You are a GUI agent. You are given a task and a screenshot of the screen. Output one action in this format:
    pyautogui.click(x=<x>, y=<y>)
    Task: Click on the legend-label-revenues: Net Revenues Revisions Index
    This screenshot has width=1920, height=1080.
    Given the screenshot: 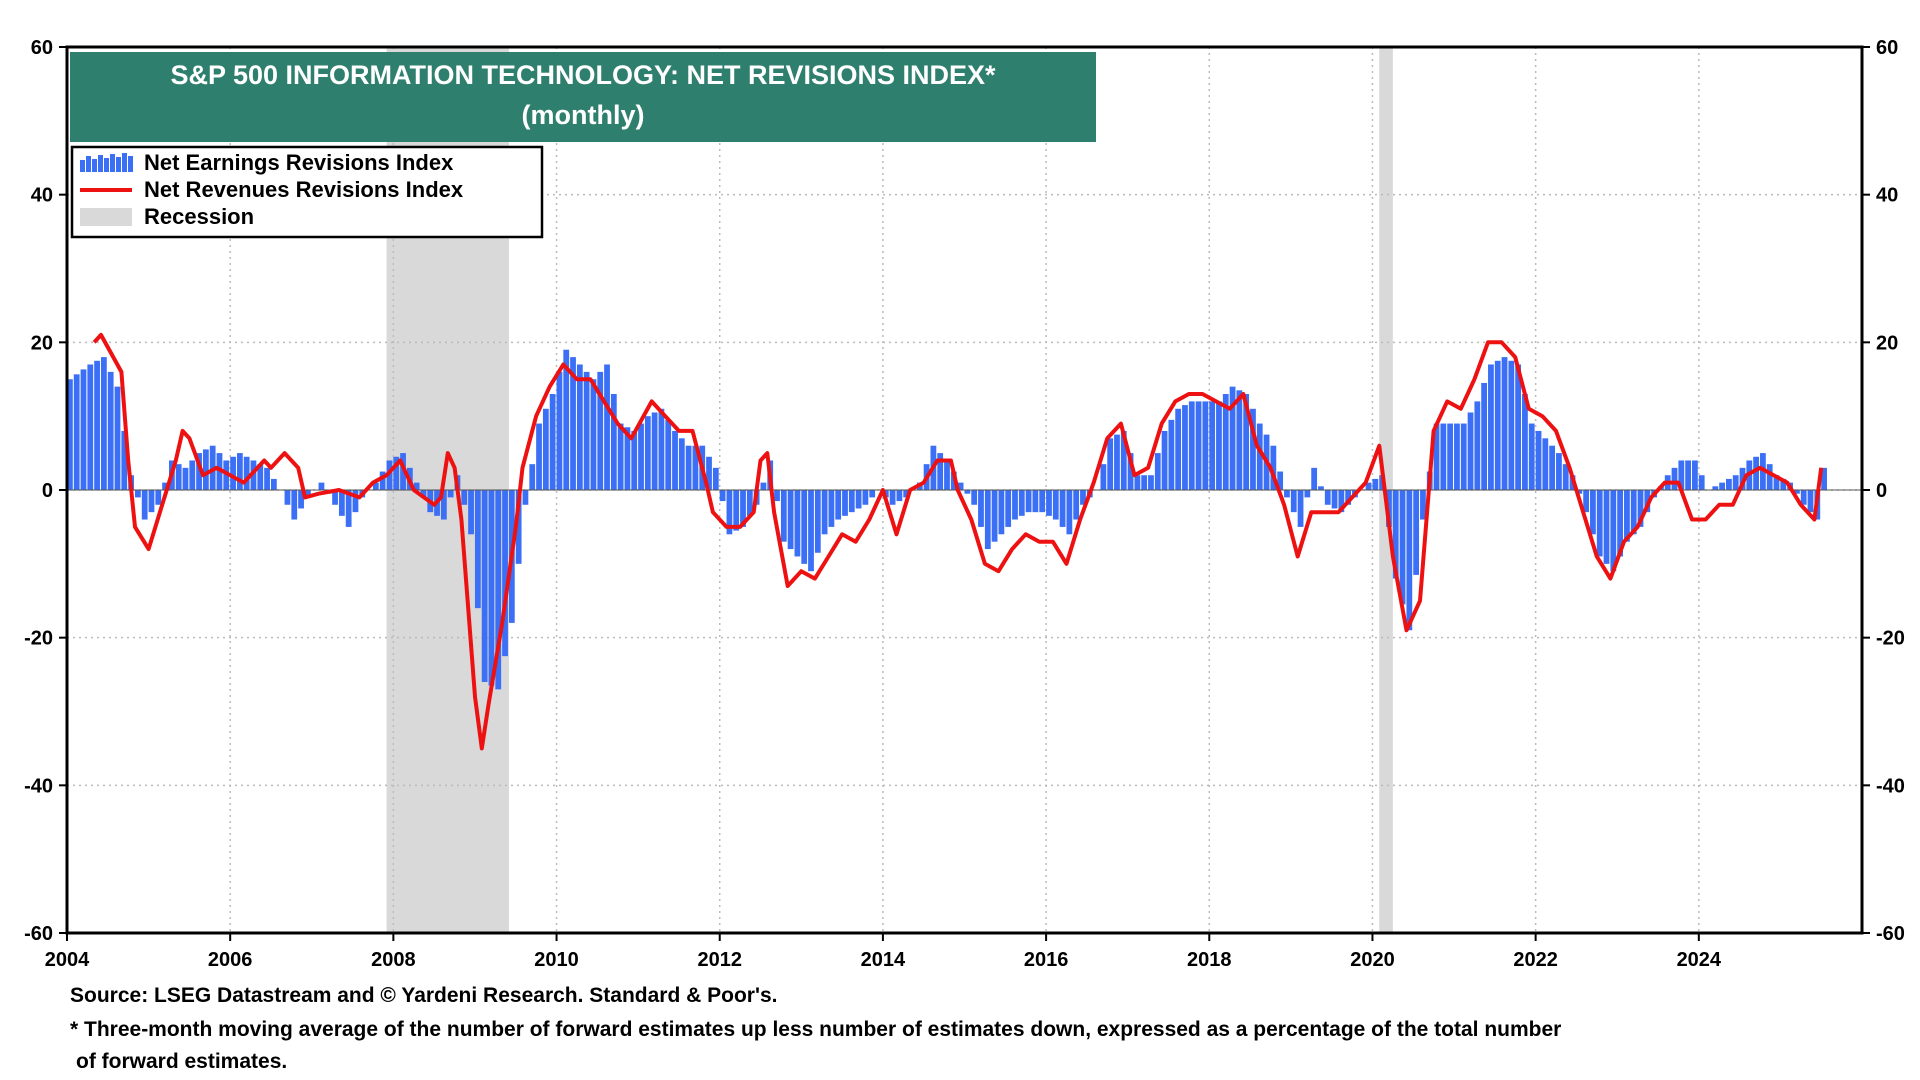 What is the action you would take?
    pyautogui.click(x=304, y=189)
    